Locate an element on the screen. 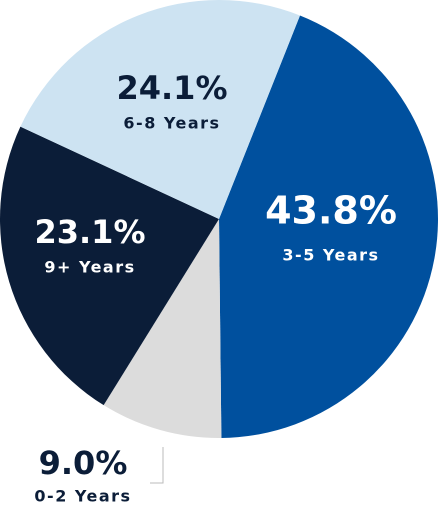 The width and height of the screenshot is (438, 505). category-label: 3-5 Years is located at coordinates (330, 255).